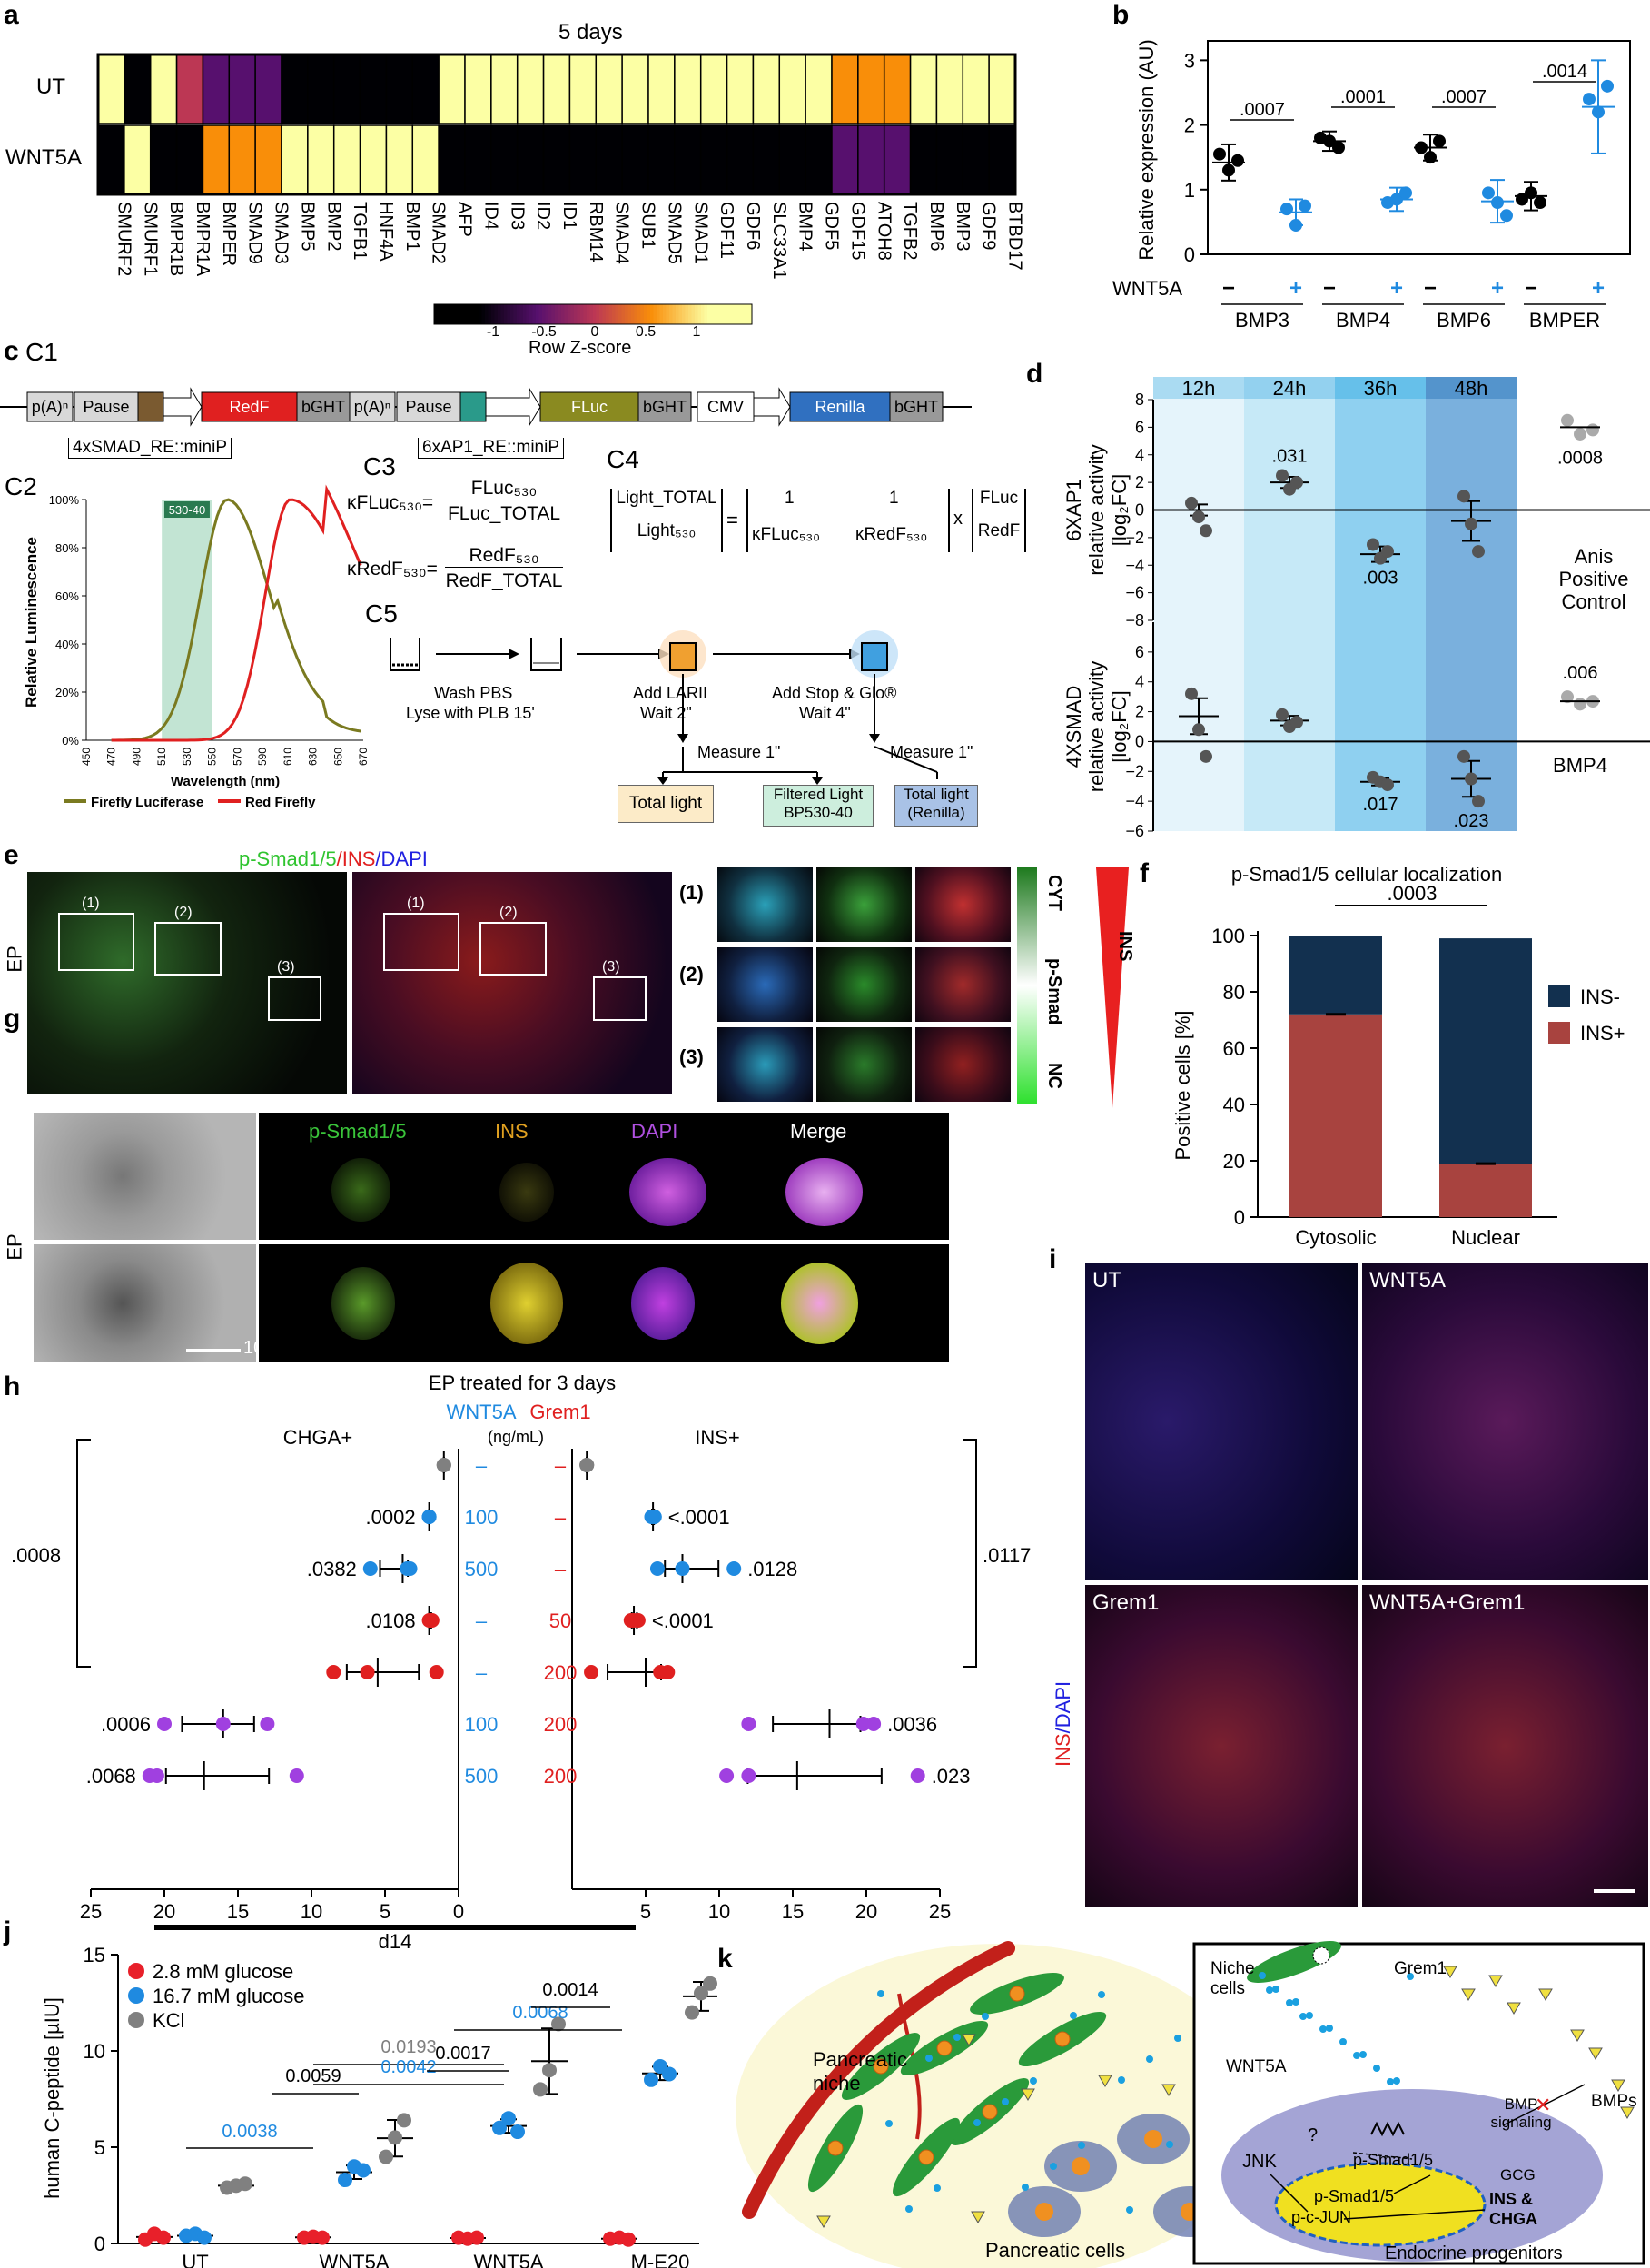  I want to click on panel-label-j: j, so click(8, 1931).